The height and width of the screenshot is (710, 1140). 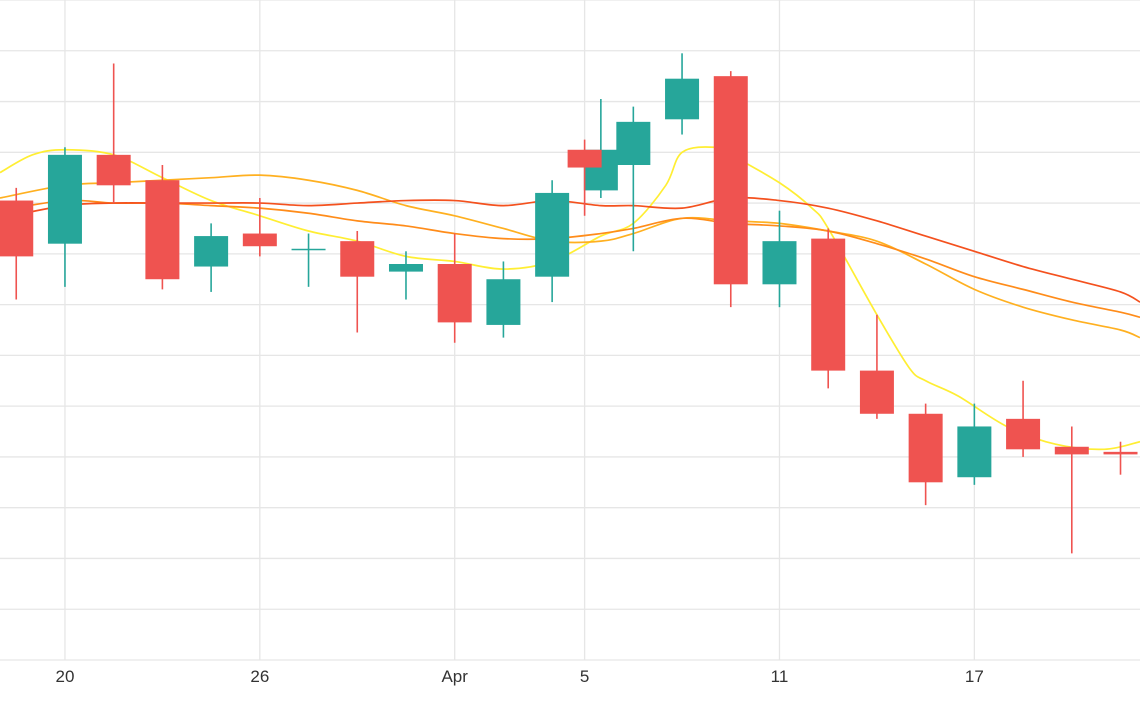 What do you see at coordinates (64, 676) in the screenshot?
I see `x-tick-label: 20` at bounding box center [64, 676].